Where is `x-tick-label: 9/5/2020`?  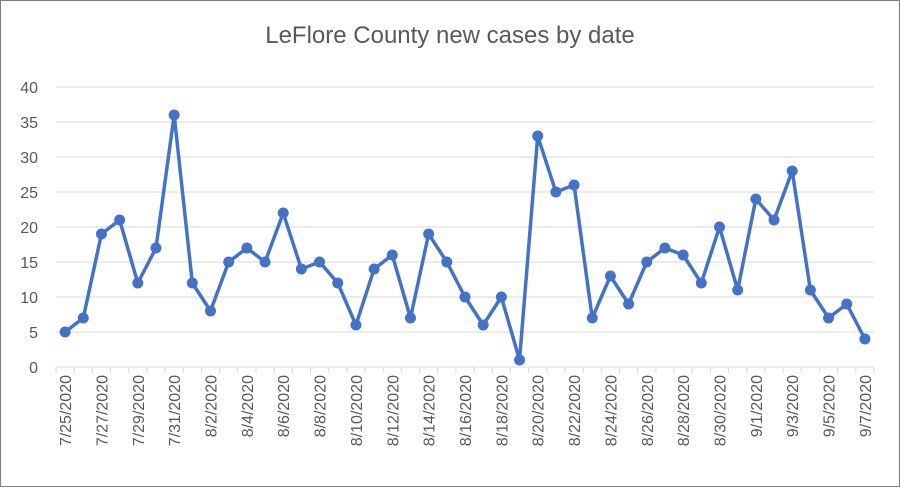
x-tick-label: 9/5/2020 is located at coordinates (830, 406).